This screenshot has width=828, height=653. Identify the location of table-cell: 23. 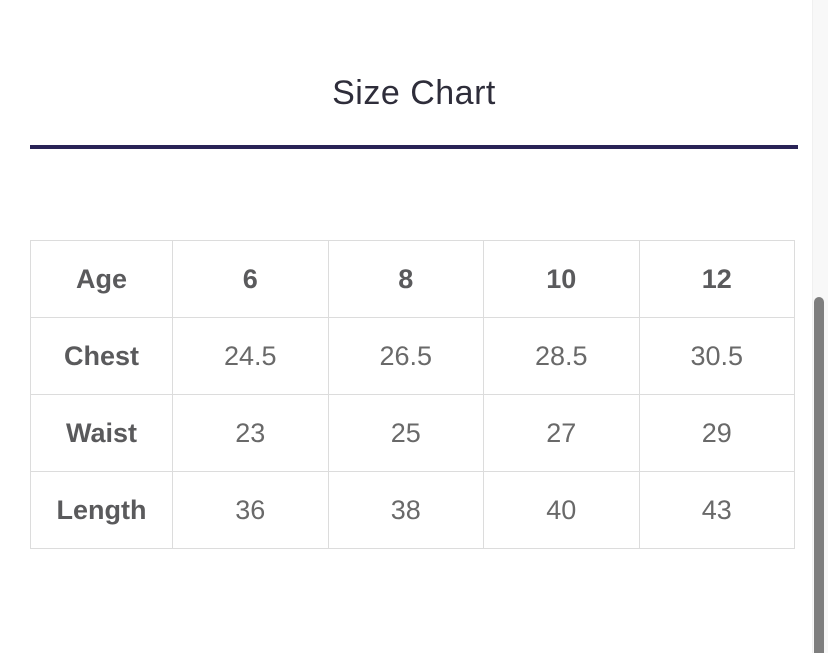
(250, 433).